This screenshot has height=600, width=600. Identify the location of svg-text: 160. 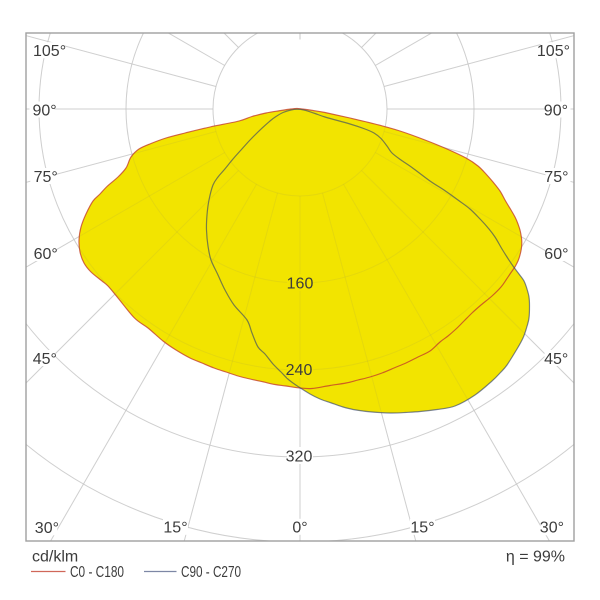
(300, 284).